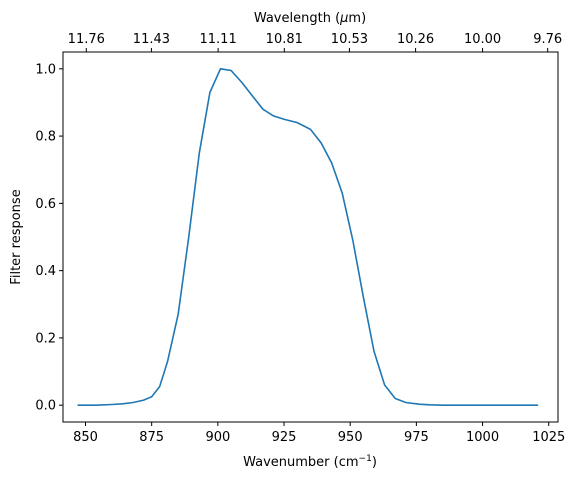  Describe the element at coordinates (319, 433) in the screenshot. I see `bottom-x-axis: 850 875 900 925 950 975 1000 1025` at that location.